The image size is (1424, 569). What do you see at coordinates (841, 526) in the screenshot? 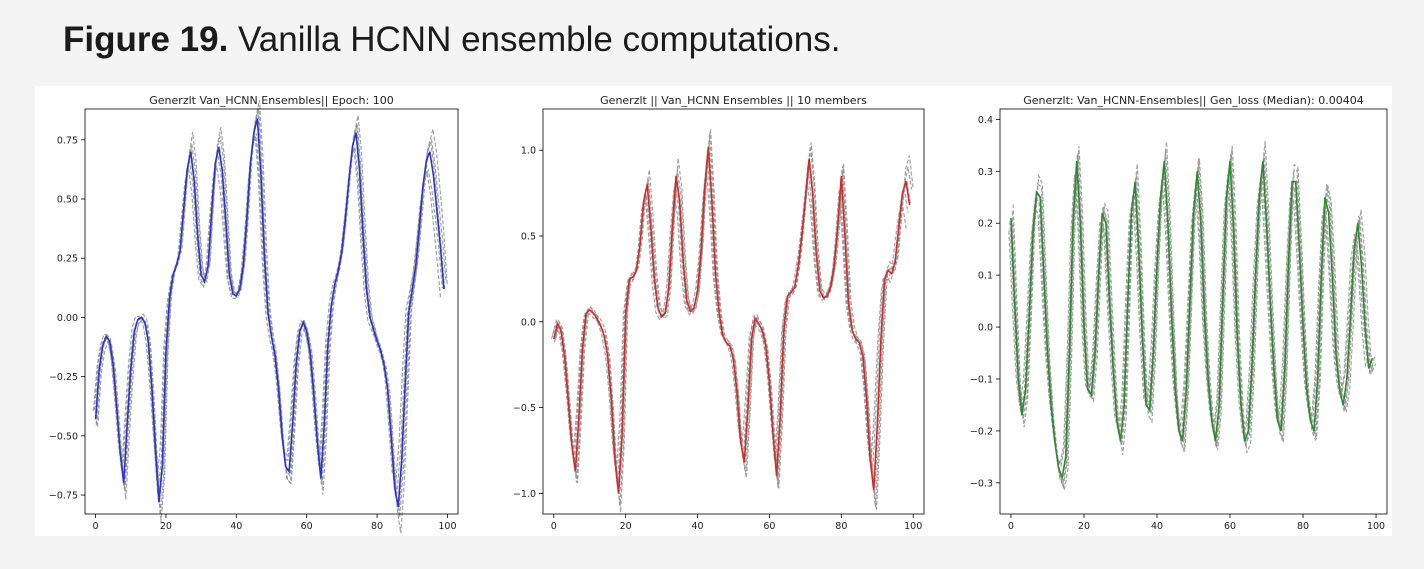
I see `chart-2-xtick-label: 80` at bounding box center [841, 526].